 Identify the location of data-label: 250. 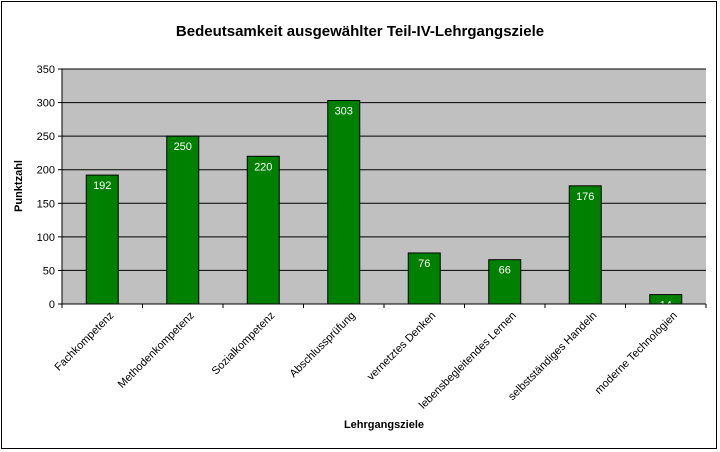
(183, 147).